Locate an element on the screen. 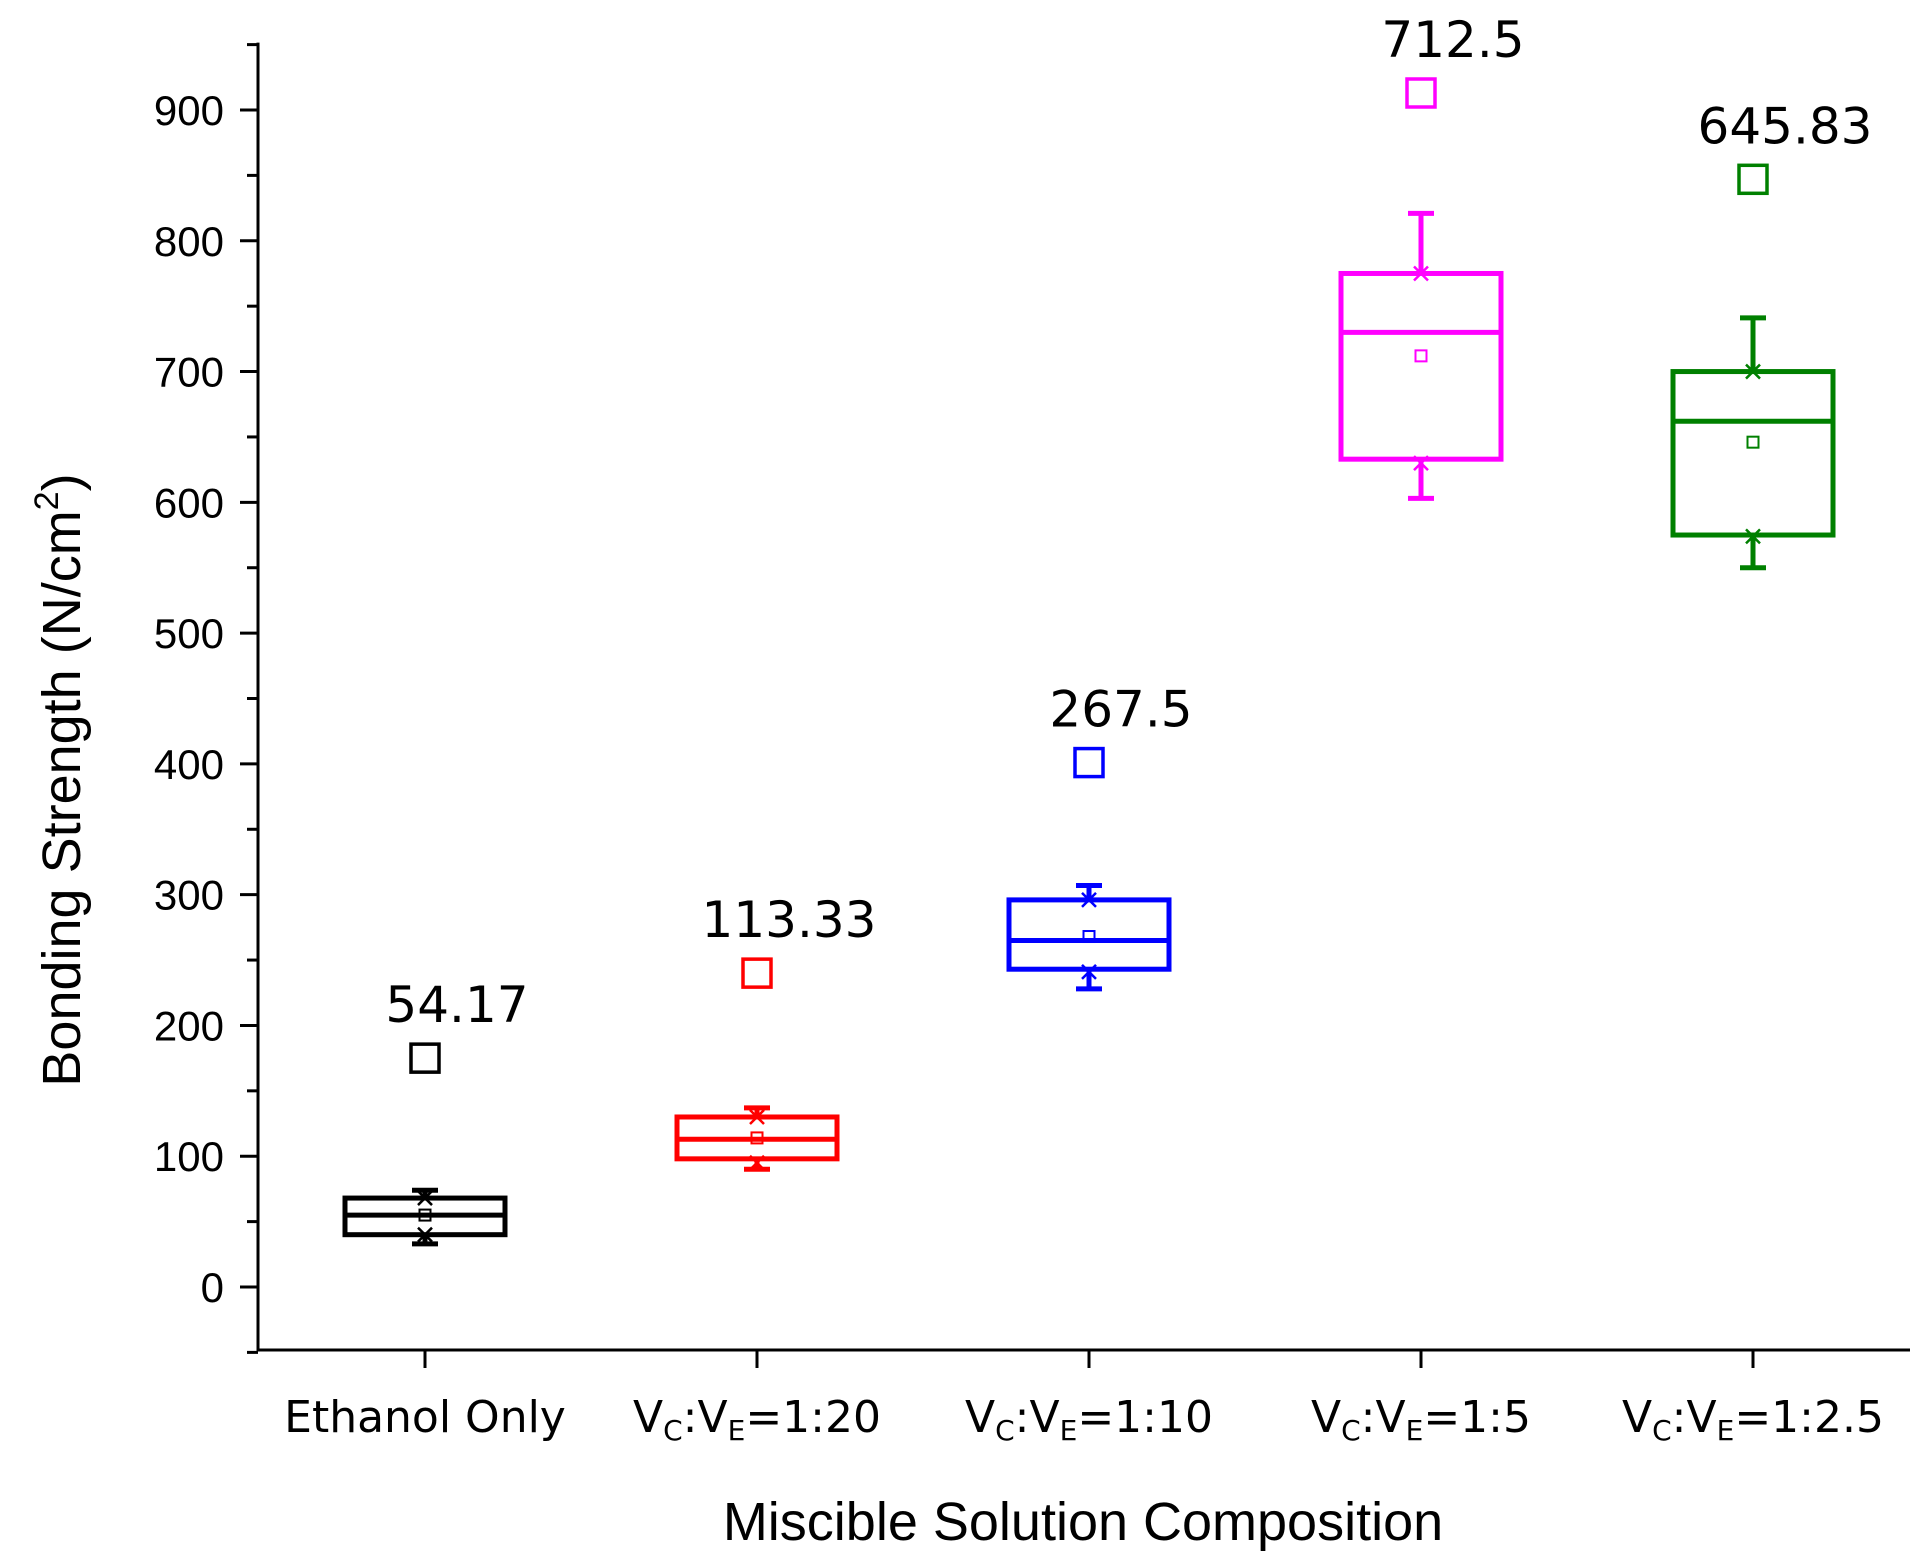 This screenshot has height=1568, width=1932. x-tick-label: Ethanol Only is located at coordinates (425, 1417).